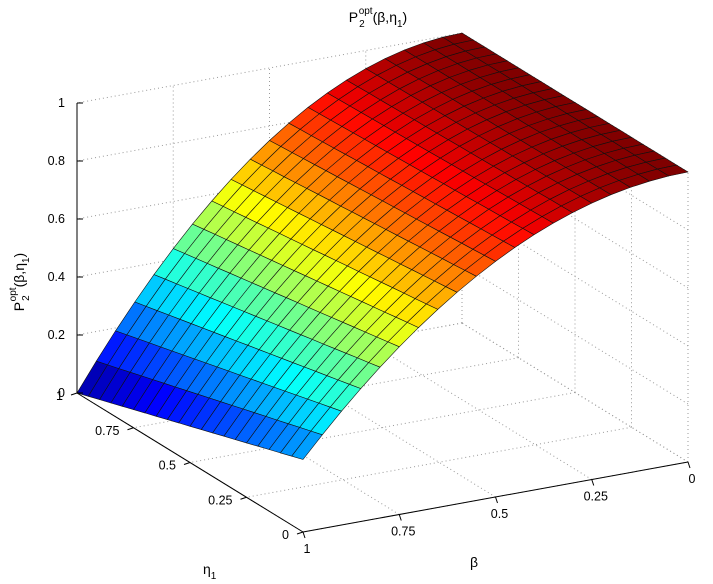  What do you see at coordinates (220, 500) in the screenshot?
I see `eta1-tick-label: 0.25` at bounding box center [220, 500].